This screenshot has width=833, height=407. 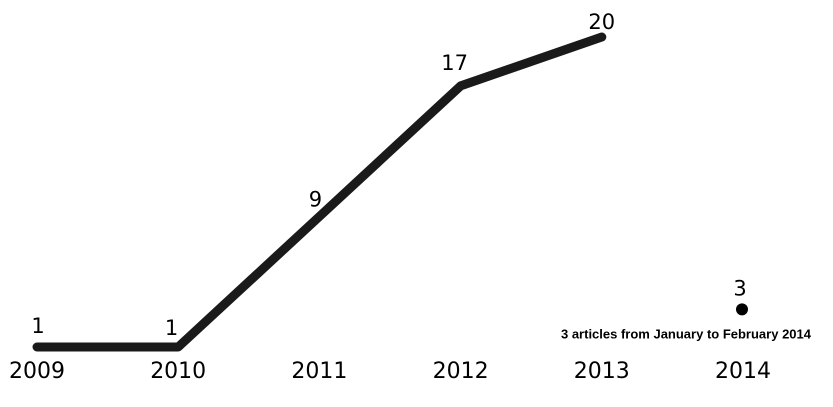 What do you see at coordinates (37, 371) in the screenshot?
I see `x-tick-label: 2009` at bounding box center [37, 371].